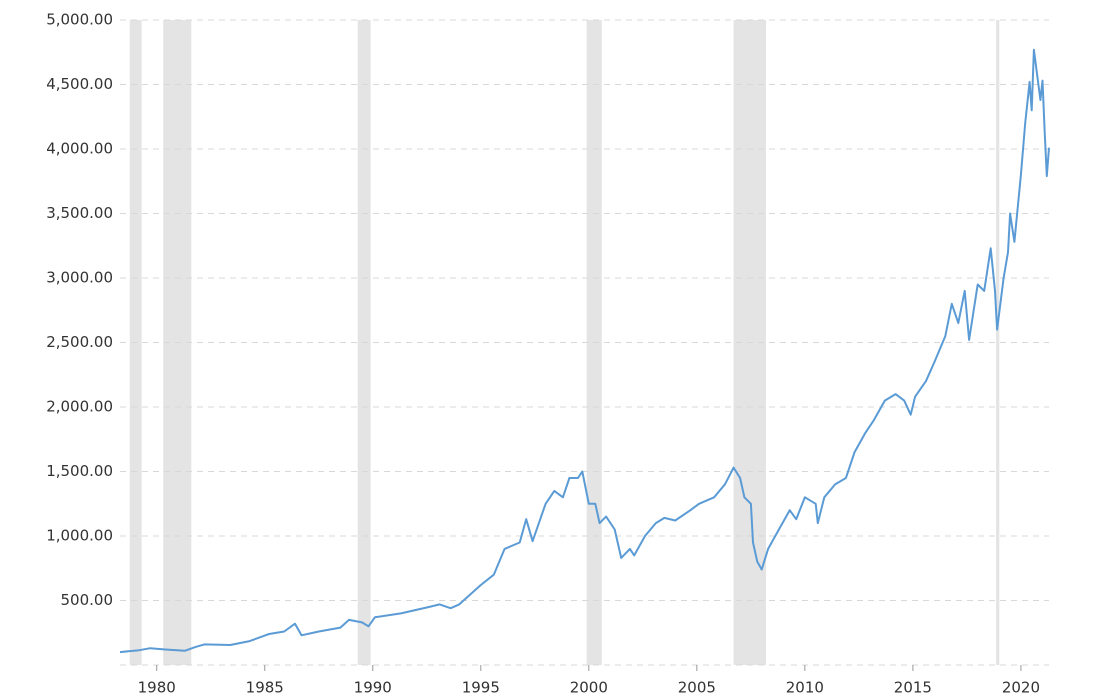 The image size is (1110, 700). What do you see at coordinates (265, 688) in the screenshot?
I see `x-tick-label: 1985` at bounding box center [265, 688].